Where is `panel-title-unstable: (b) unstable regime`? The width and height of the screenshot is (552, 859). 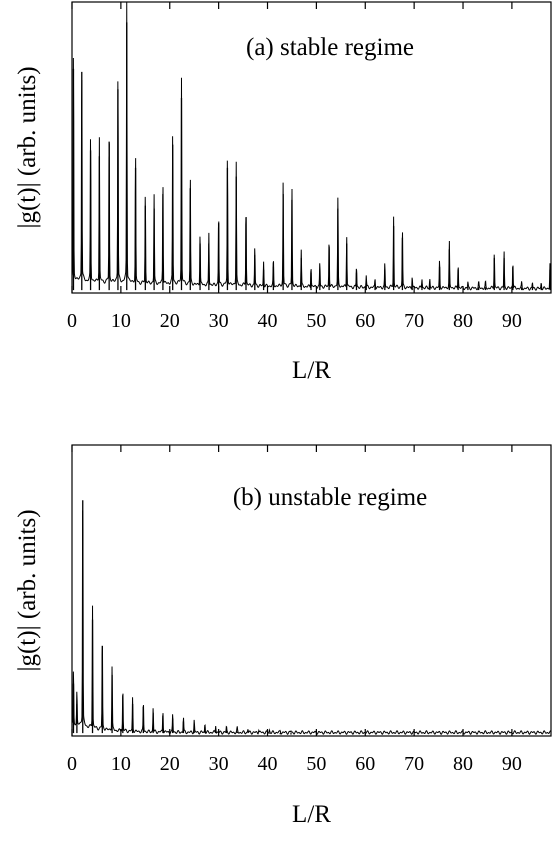 panel-title-unstable: (b) unstable regime is located at coordinates (330, 497).